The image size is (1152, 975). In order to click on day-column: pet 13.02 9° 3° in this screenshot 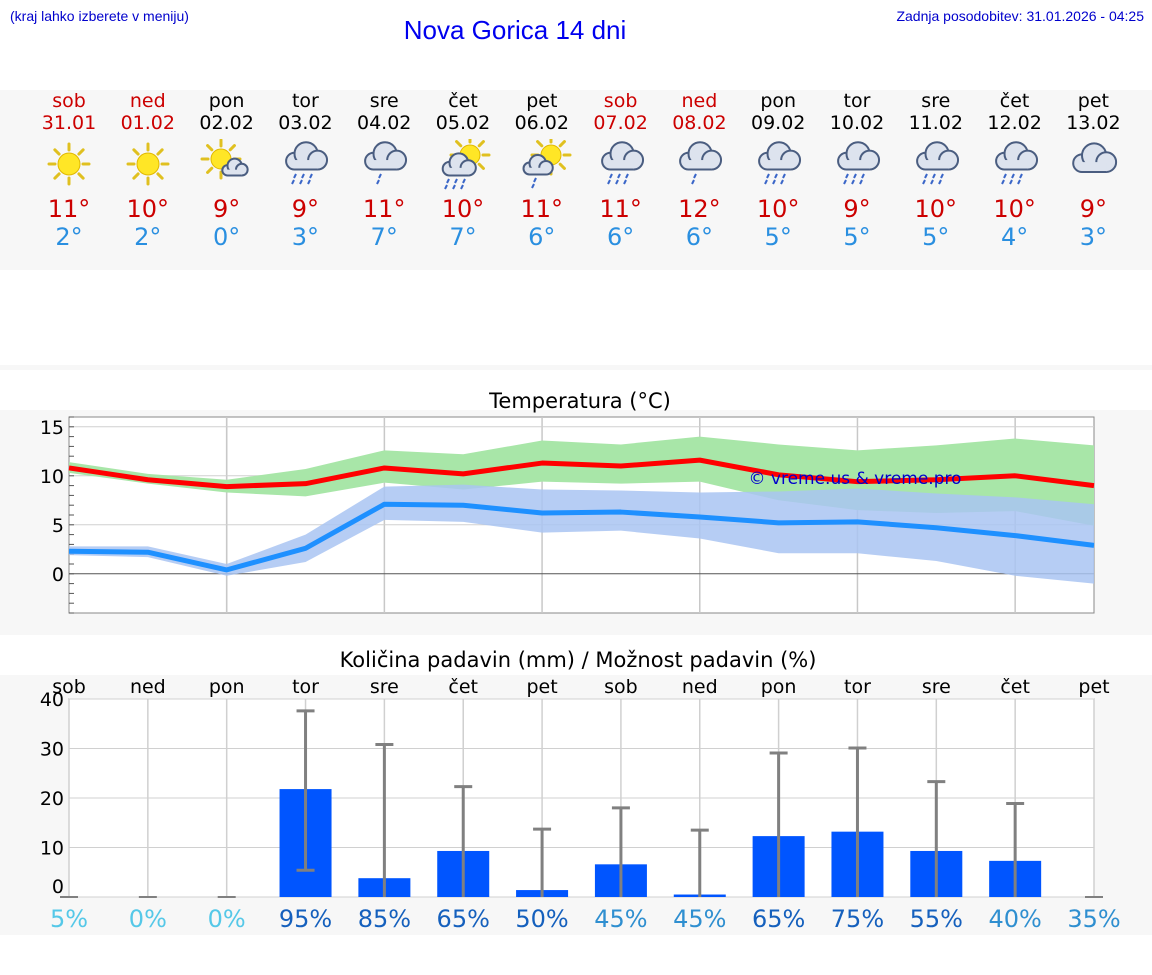, I will do `click(1093, 170)`.